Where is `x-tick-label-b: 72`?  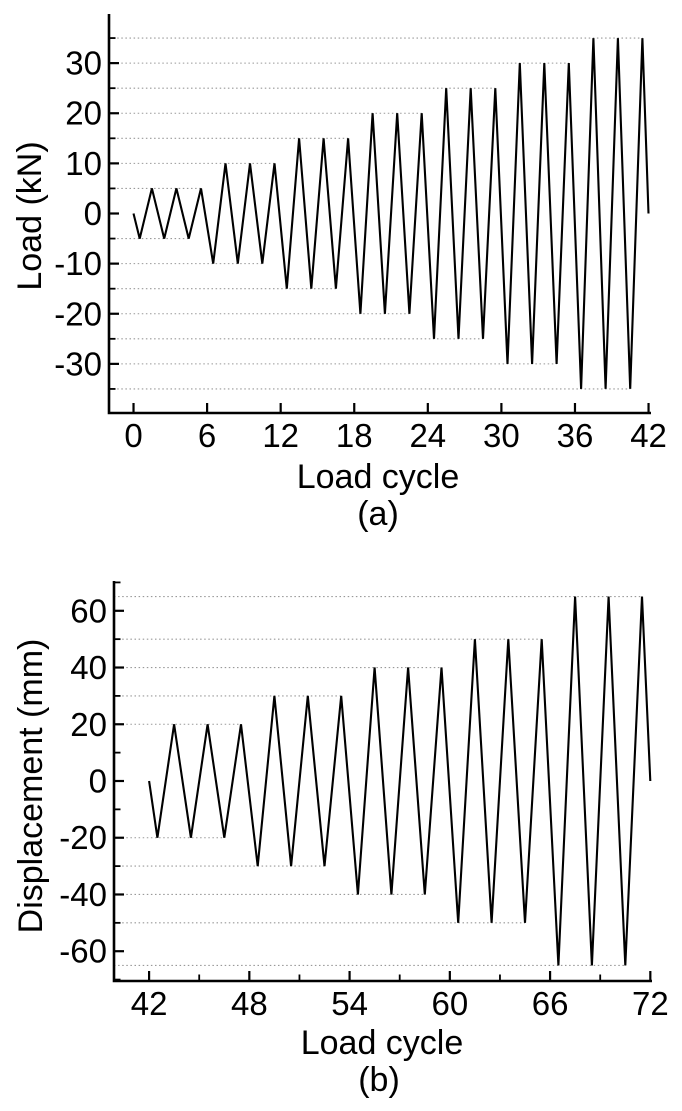 x-tick-label-b: 72 is located at coordinates (650, 1003).